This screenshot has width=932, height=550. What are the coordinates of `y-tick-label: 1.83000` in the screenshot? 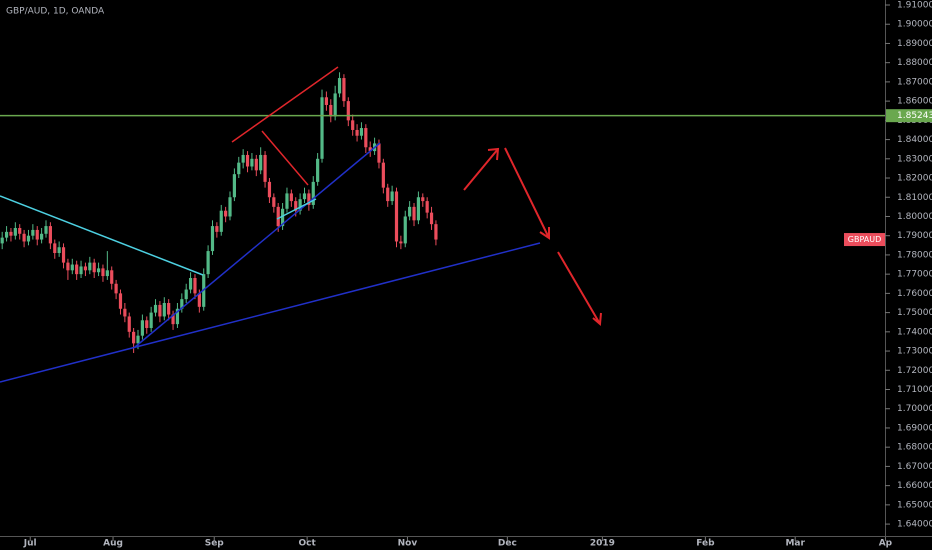 It's located at (914, 159).